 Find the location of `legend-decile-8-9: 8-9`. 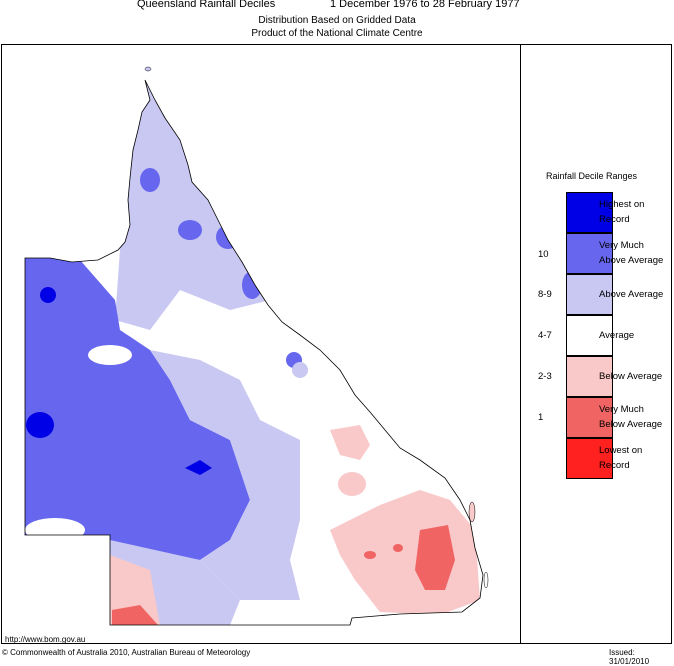

legend-decile-8-9: 8-9 is located at coordinates (545, 294).